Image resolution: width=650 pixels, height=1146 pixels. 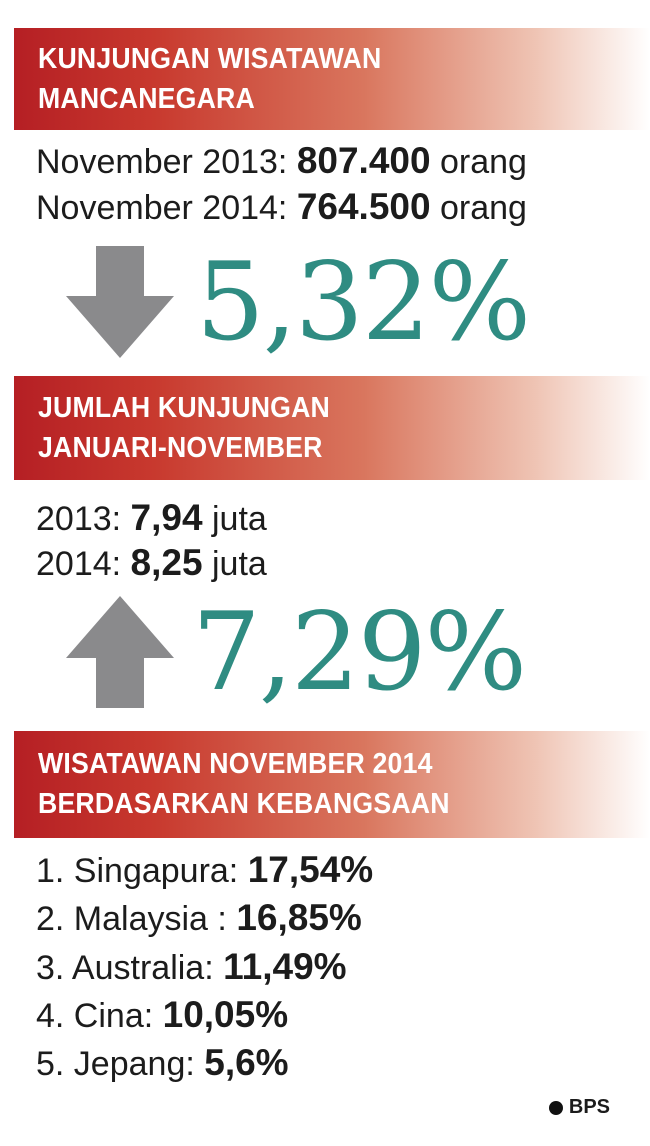 I want to click on source-credit: BPS, so click(x=579, y=1107).